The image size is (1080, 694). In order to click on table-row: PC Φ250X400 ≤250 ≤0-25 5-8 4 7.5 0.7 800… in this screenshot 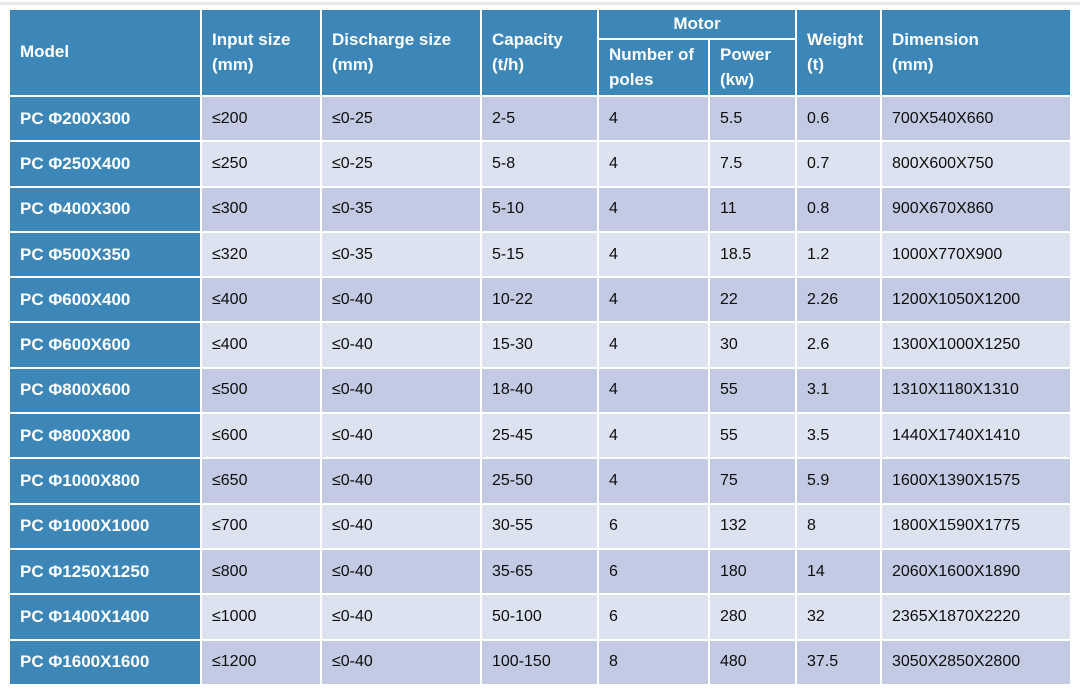, I will do `click(540, 164)`.